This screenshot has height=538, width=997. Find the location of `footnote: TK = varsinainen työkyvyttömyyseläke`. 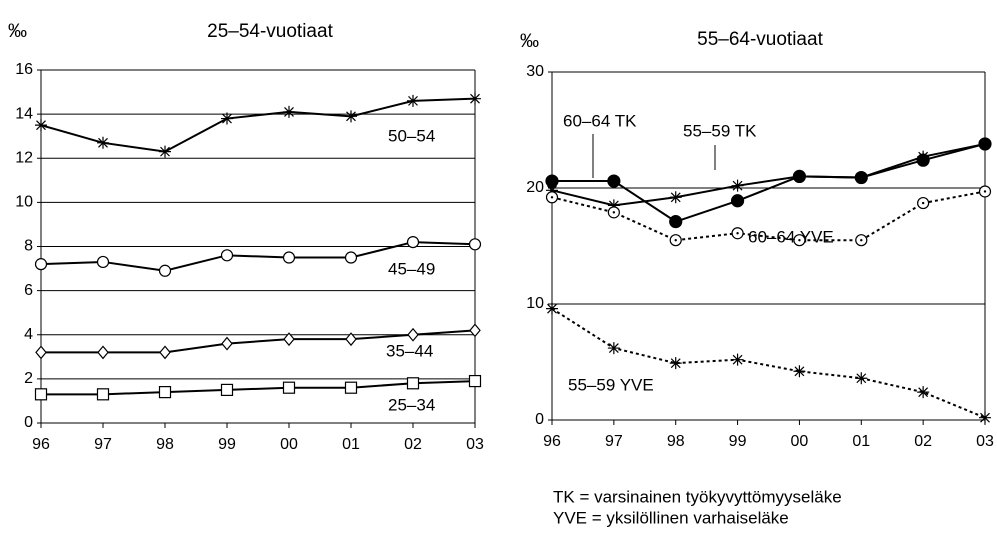

footnote: TK = varsinainen työkyvyttömyyseläke is located at coordinates (697, 496).